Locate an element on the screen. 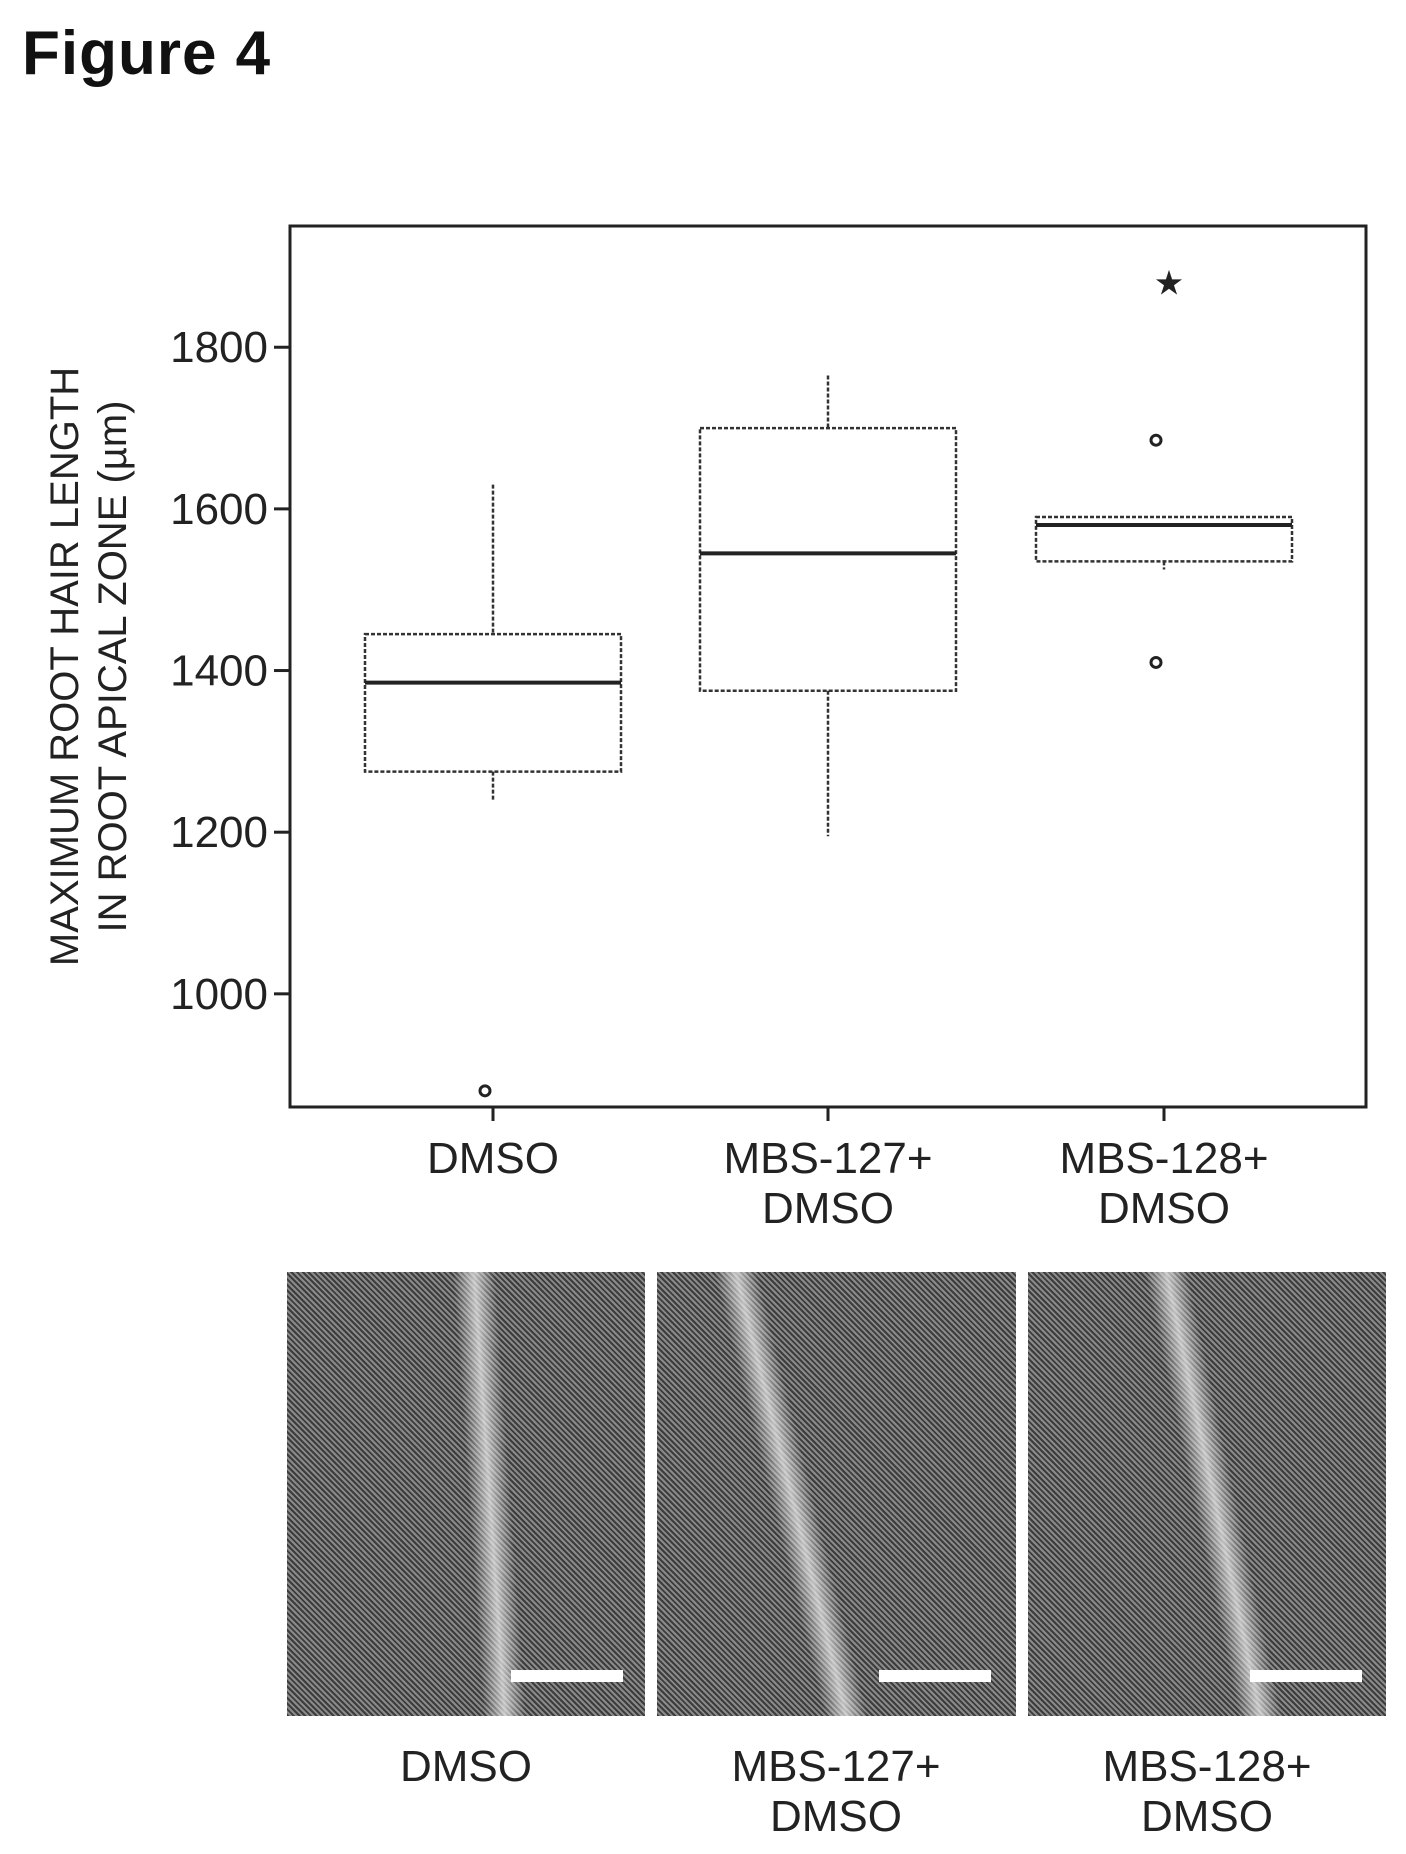 This screenshot has width=1406, height=1854. figure-title: Figure 4 is located at coordinates (147, 53).